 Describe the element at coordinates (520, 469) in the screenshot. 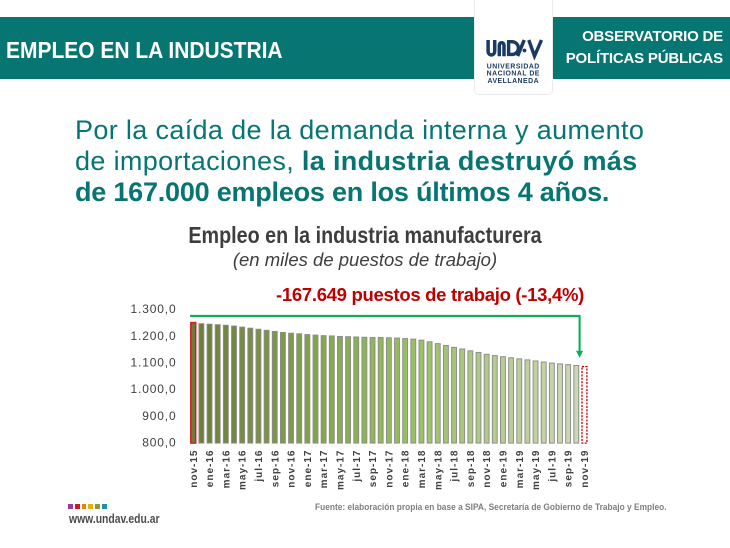

I see `svg-text: mar-19` at that location.